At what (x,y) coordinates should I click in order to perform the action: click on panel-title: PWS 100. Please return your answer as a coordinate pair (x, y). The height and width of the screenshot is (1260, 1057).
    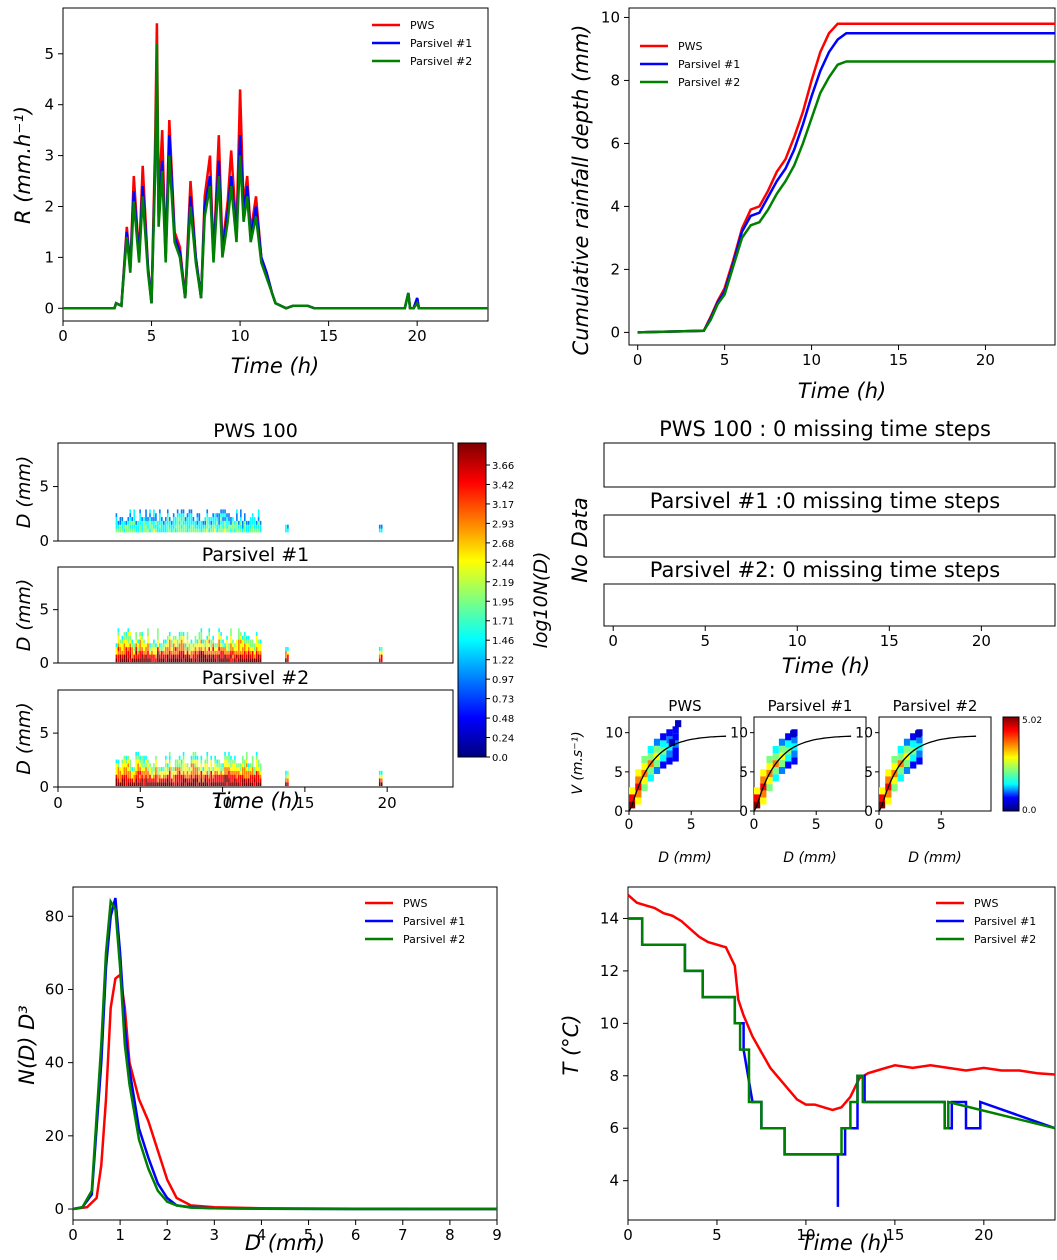
    Looking at the image, I should click on (255, 431).